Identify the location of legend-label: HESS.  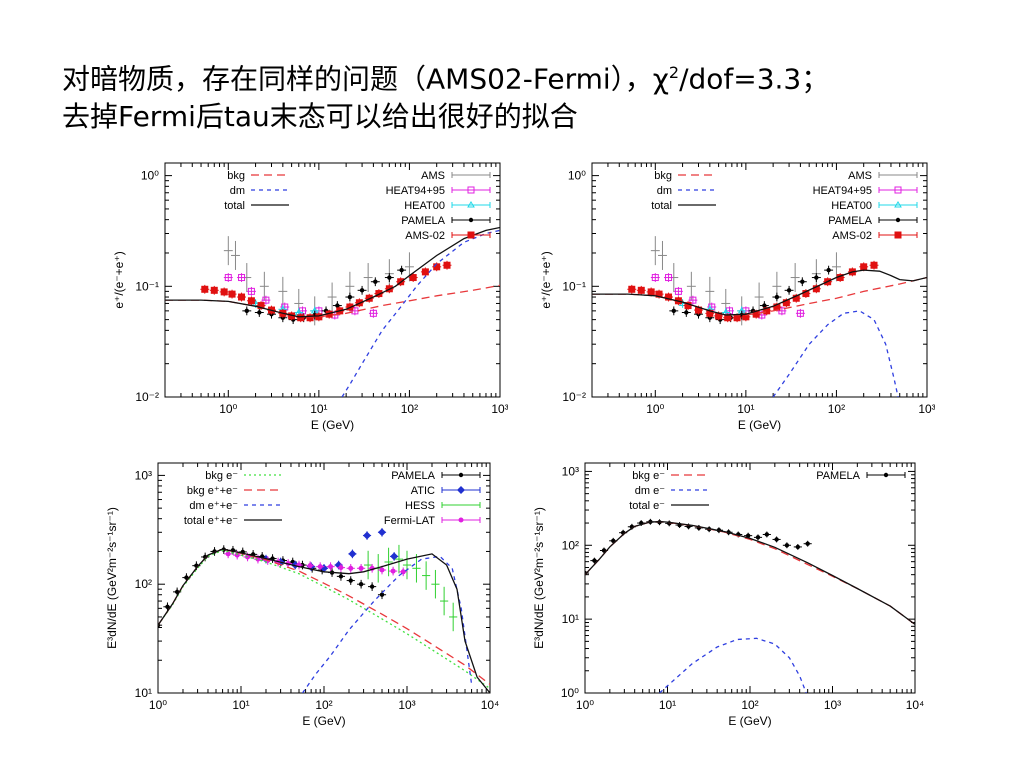
(420, 506).